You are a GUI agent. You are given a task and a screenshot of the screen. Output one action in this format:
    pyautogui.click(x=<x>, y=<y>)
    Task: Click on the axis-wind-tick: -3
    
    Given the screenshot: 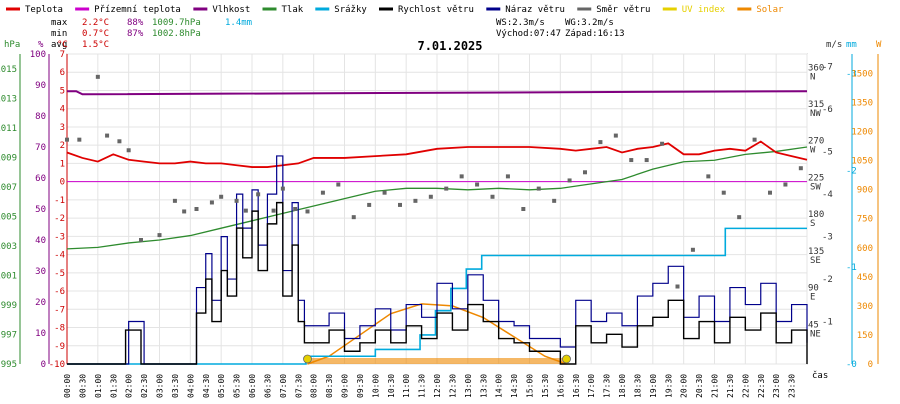 What is the action you would take?
    pyautogui.click(x=827, y=238)
    